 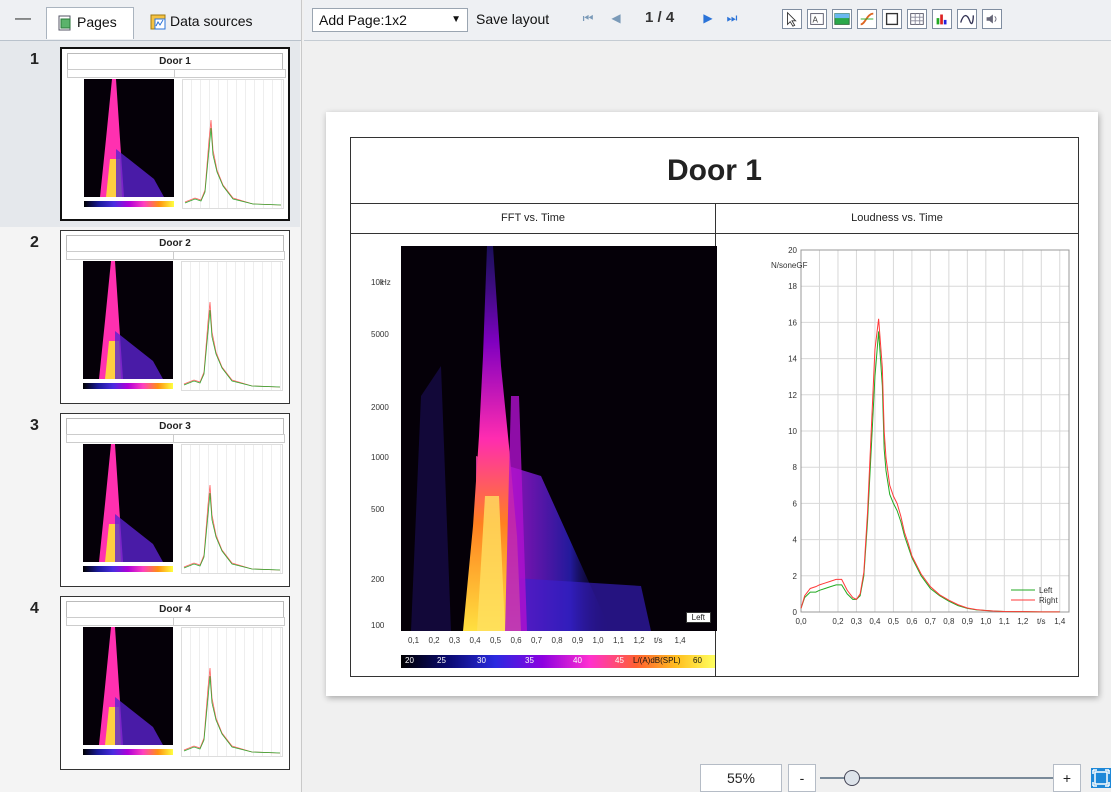 I want to click on colorbar-tick: 25, so click(x=441, y=660).